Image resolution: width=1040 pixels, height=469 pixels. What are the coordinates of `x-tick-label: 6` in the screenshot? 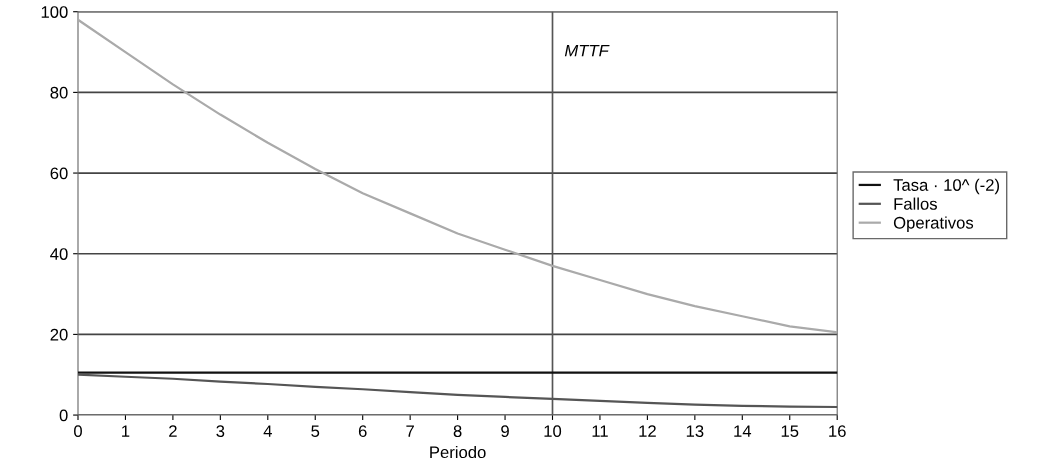 It's located at (362, 431).